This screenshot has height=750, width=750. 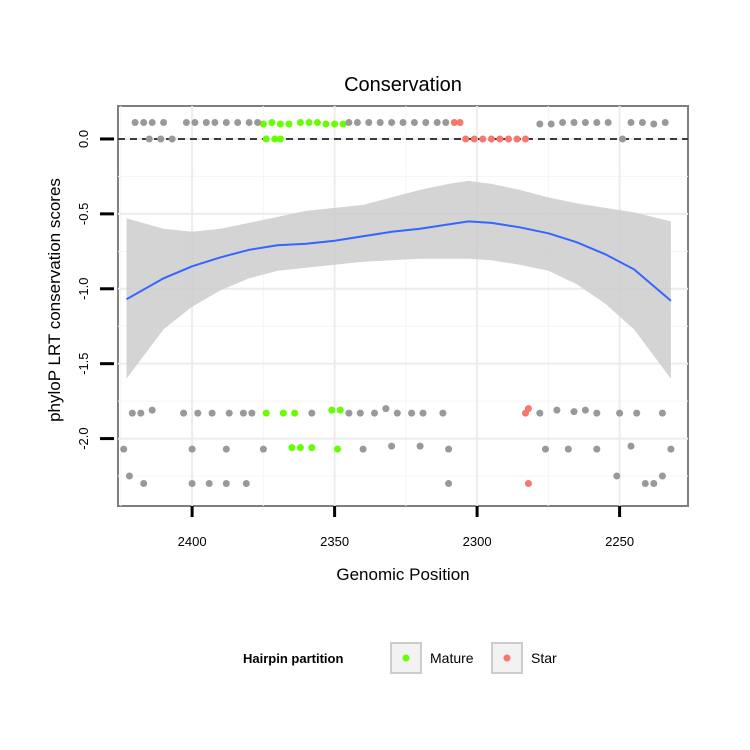 What do you see at coordinates (403, 85) in the screenshot?
I see `chart-title: Conservation` at bounding box center [403, 85].